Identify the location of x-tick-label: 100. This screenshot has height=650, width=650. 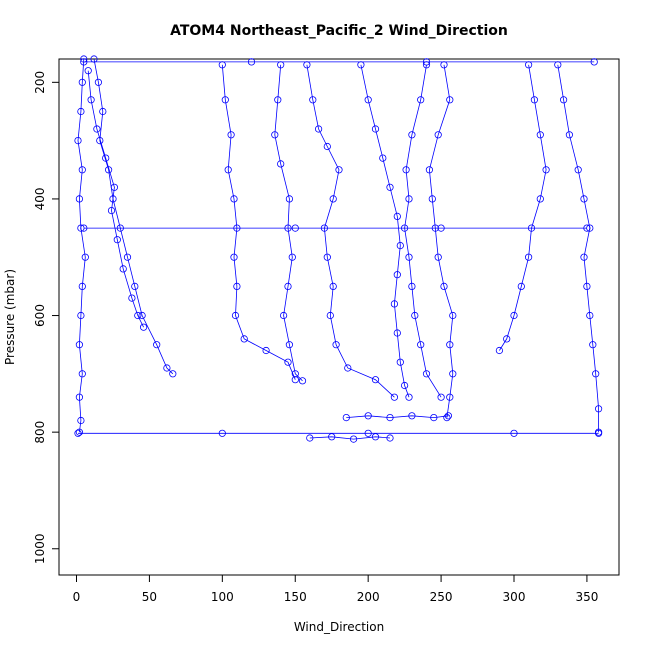
(222, 597).